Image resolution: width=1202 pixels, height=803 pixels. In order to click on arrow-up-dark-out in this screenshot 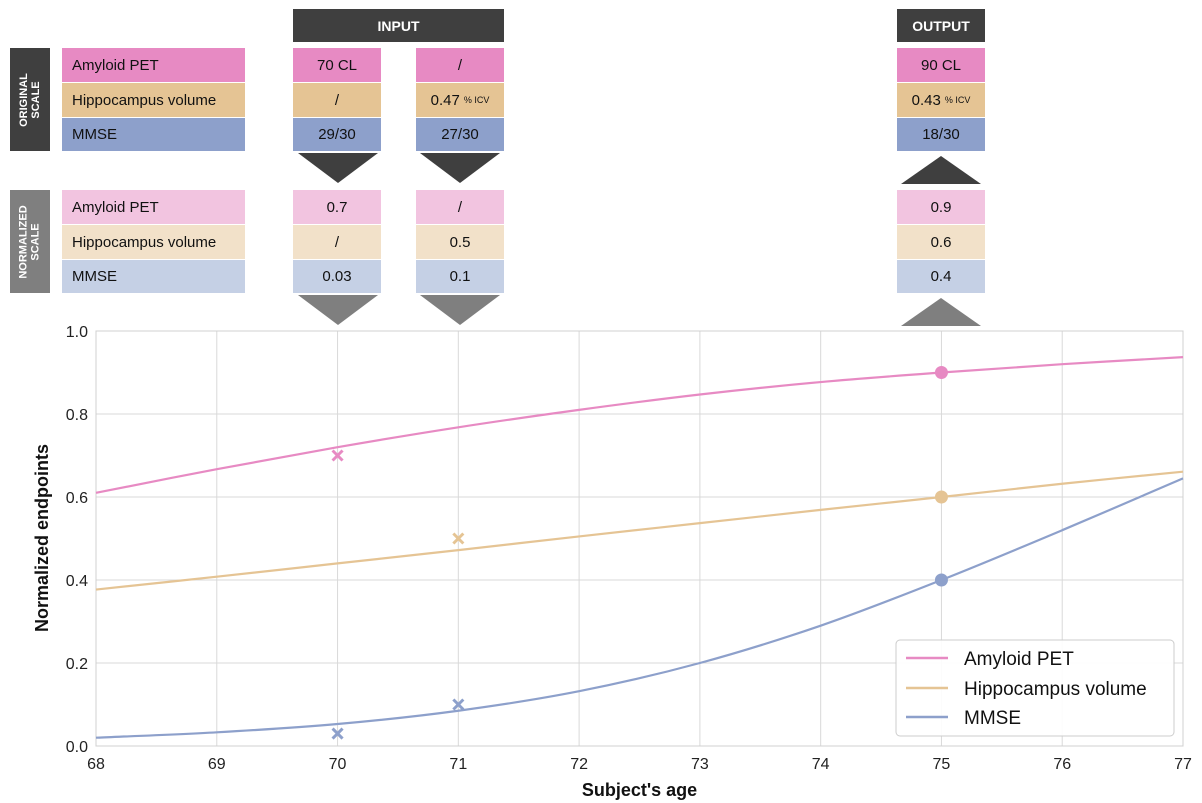, I will do `click(941, 170)`.